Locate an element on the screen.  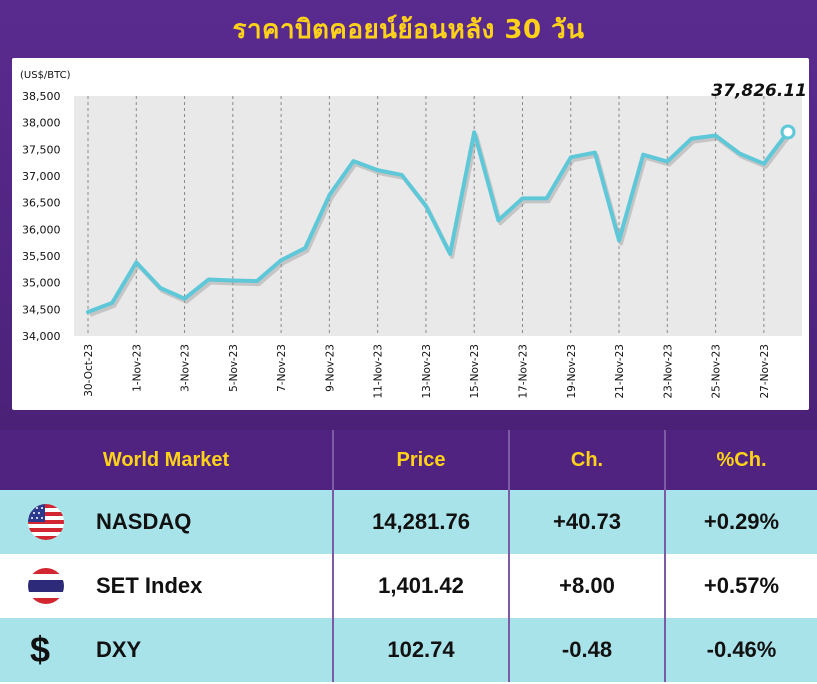
x-tick-label: 23-Nov-23 is located at coordinates (668, 371).